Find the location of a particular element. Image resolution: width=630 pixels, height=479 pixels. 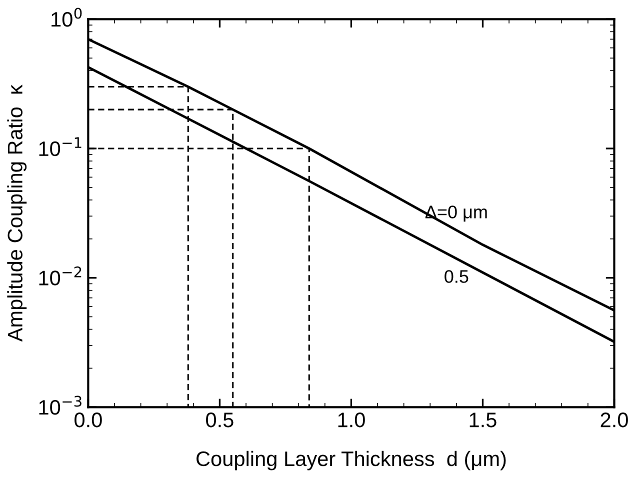

y-tick-label: 10$^{−2}$ is located at coordinates (60, 276).